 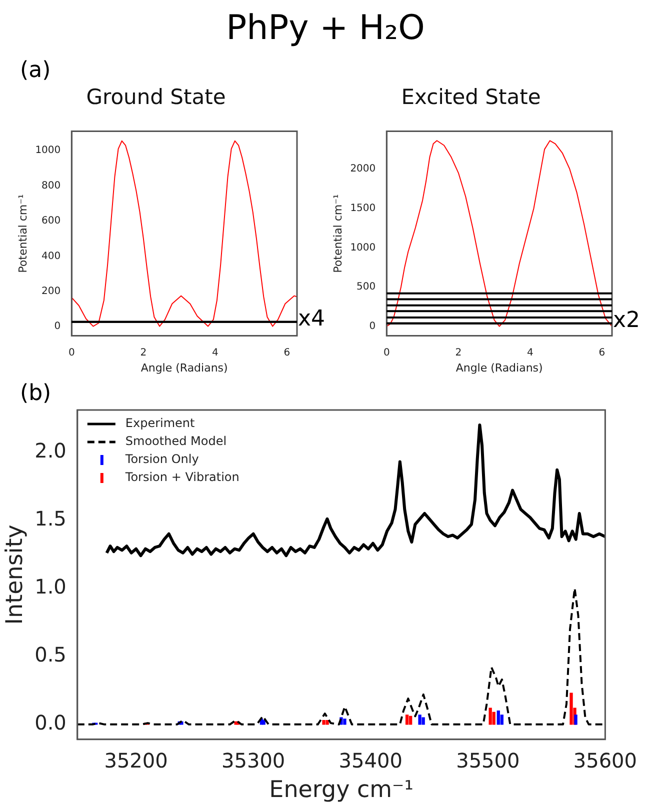 What do you see at coordinates (51, 292) in the screenshot?
I see `y-tick-label: 200` at bounding box center [51, 292].